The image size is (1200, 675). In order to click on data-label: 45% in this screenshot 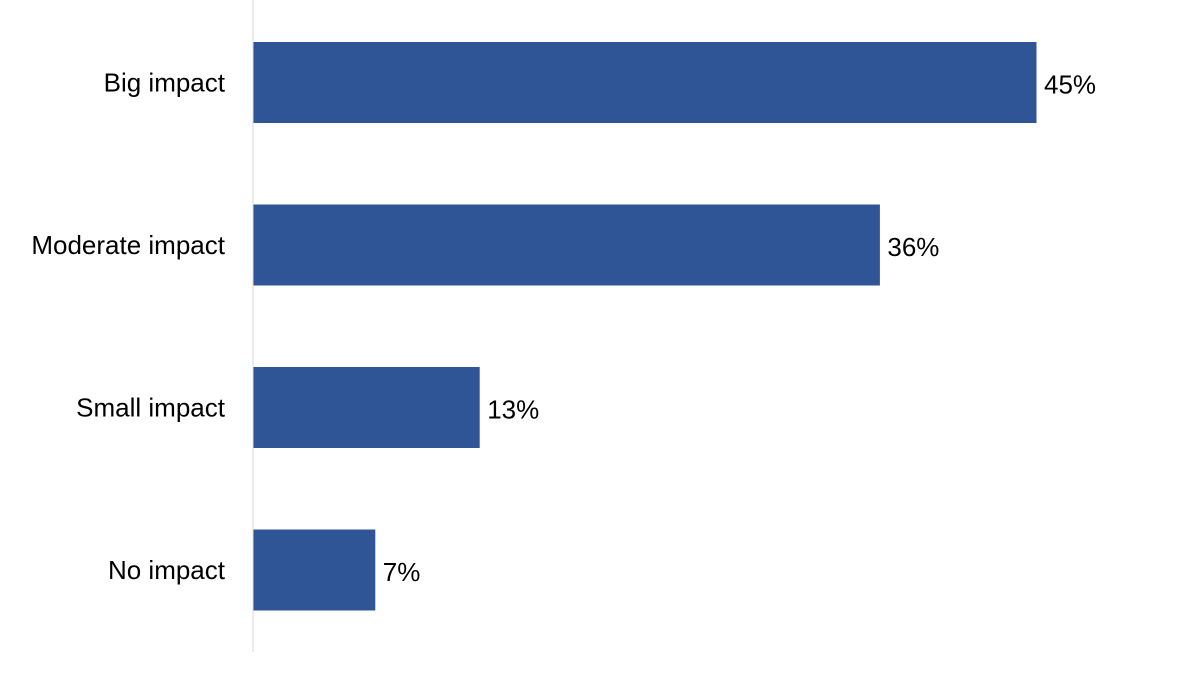, I will do `click(1070, 85)`.